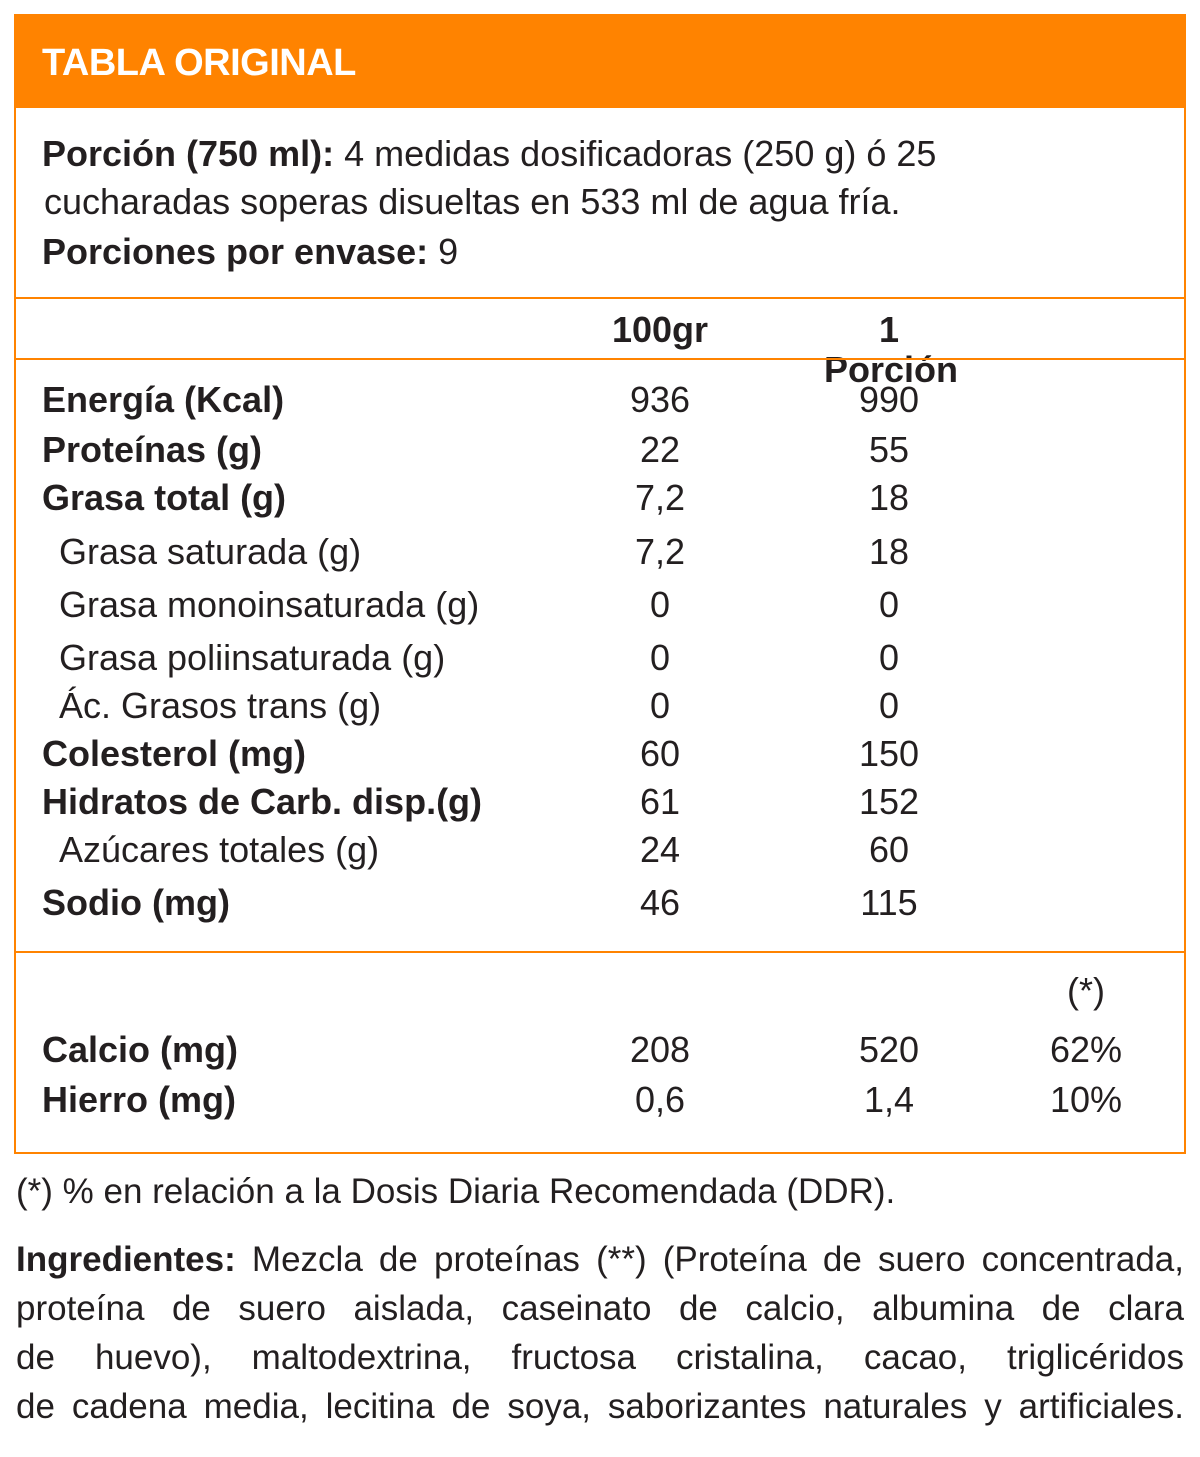 This screenshot has width=1200, height=1457. I want to click on value-100gr: 46, so click(660, 902).